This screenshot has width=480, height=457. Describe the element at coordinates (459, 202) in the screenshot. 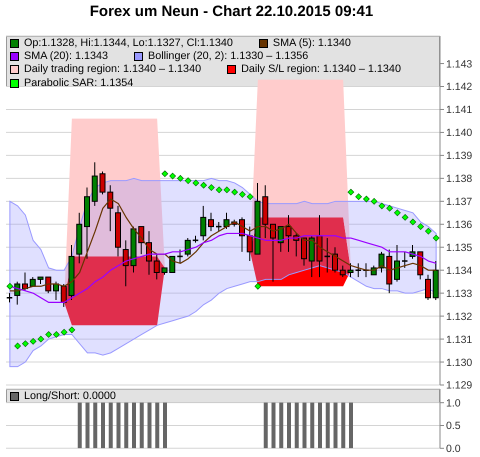

I see `y-tick-label: 1.137` at that location.